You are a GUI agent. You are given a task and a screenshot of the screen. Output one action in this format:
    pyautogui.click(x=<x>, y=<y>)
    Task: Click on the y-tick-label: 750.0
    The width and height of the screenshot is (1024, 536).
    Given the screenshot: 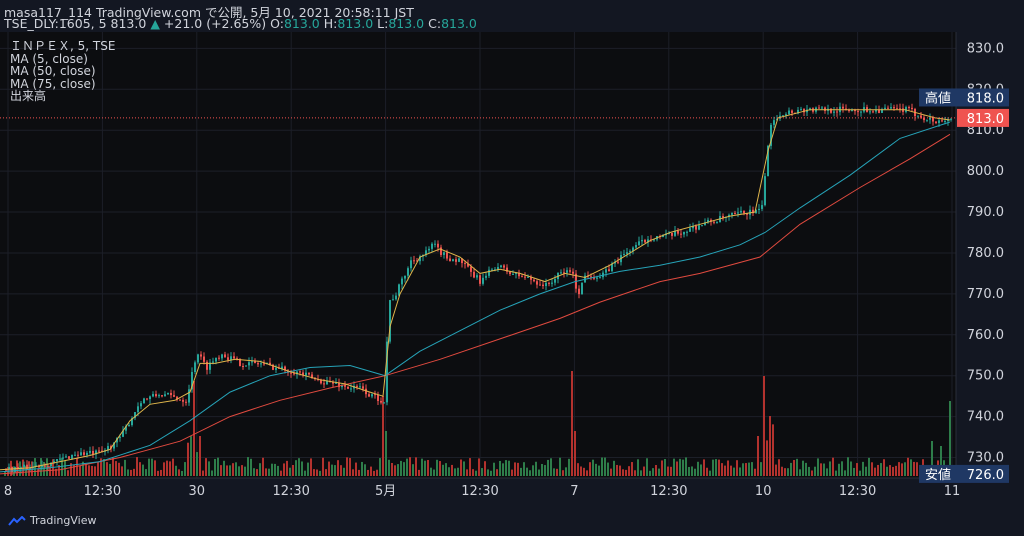 What is the action you would take?
    pyautogui.click(x=985, y=376)
    